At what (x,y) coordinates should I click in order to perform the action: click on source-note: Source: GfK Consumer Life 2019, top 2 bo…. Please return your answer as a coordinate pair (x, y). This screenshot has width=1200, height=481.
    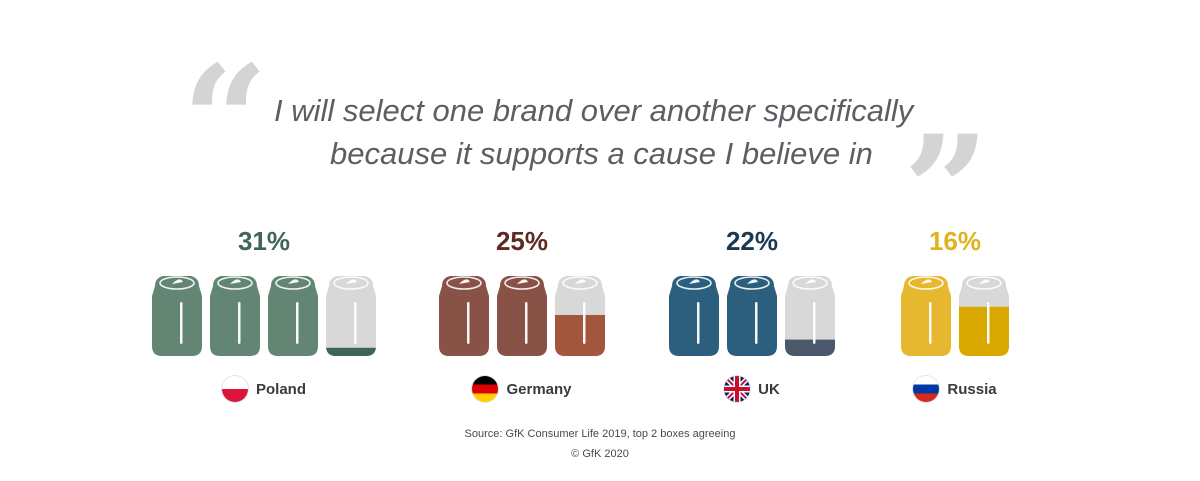
    Looking at the image, I should click on (600, 434).